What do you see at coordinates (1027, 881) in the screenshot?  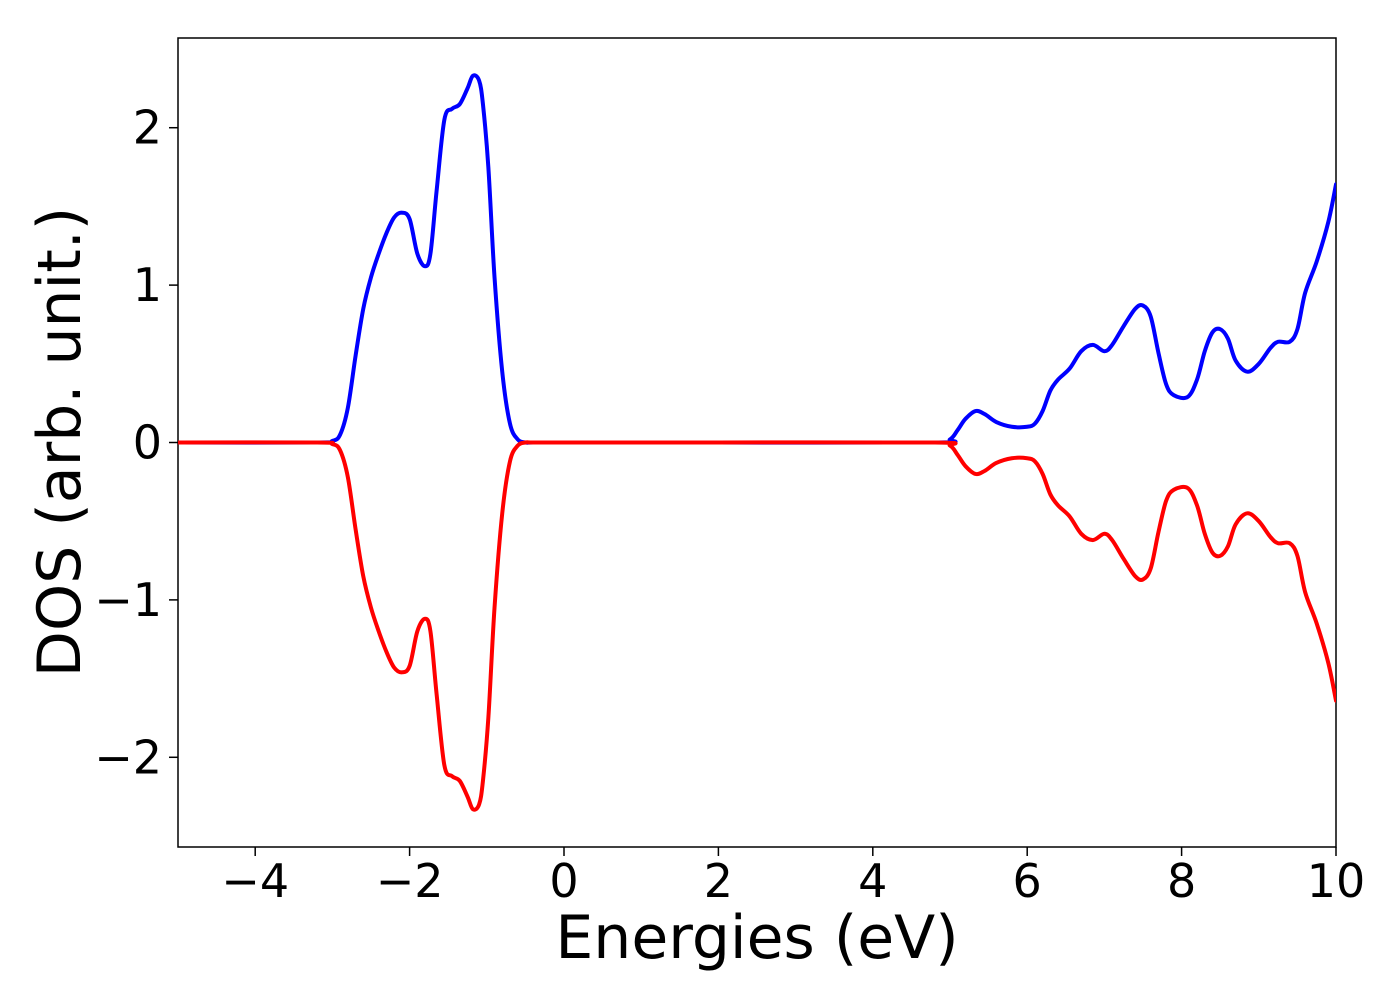 I see `x-tick-label: 6` at bounding box center [1027, 881].